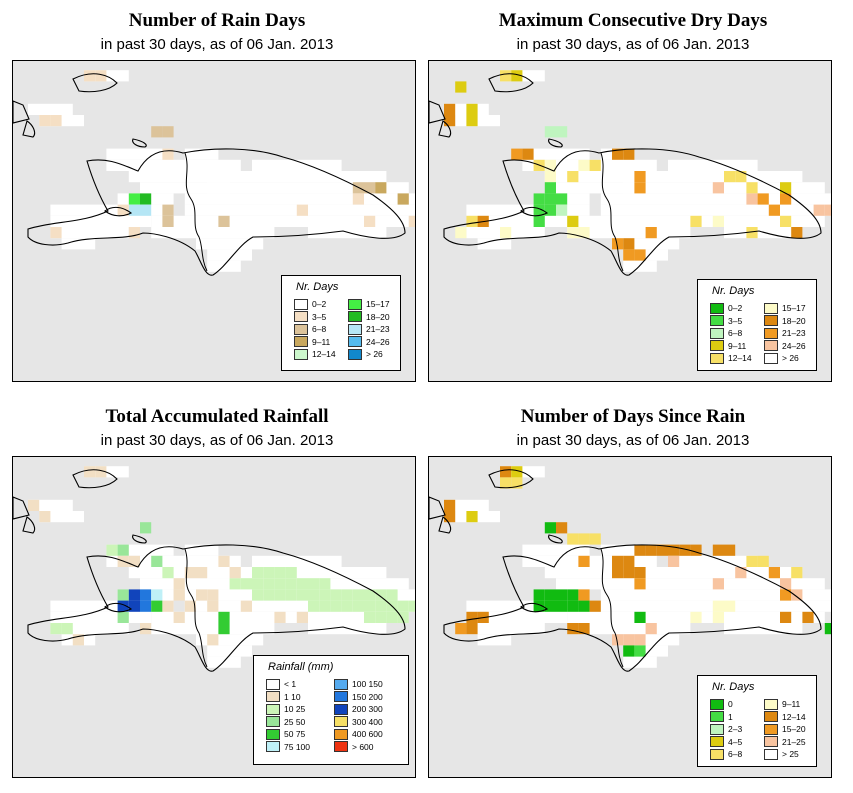 The width and height of the screenshot is (853, 793). Describe the element at coordinates (363, 746) in the screenshot. I see `legend-label: > 600` at that location.